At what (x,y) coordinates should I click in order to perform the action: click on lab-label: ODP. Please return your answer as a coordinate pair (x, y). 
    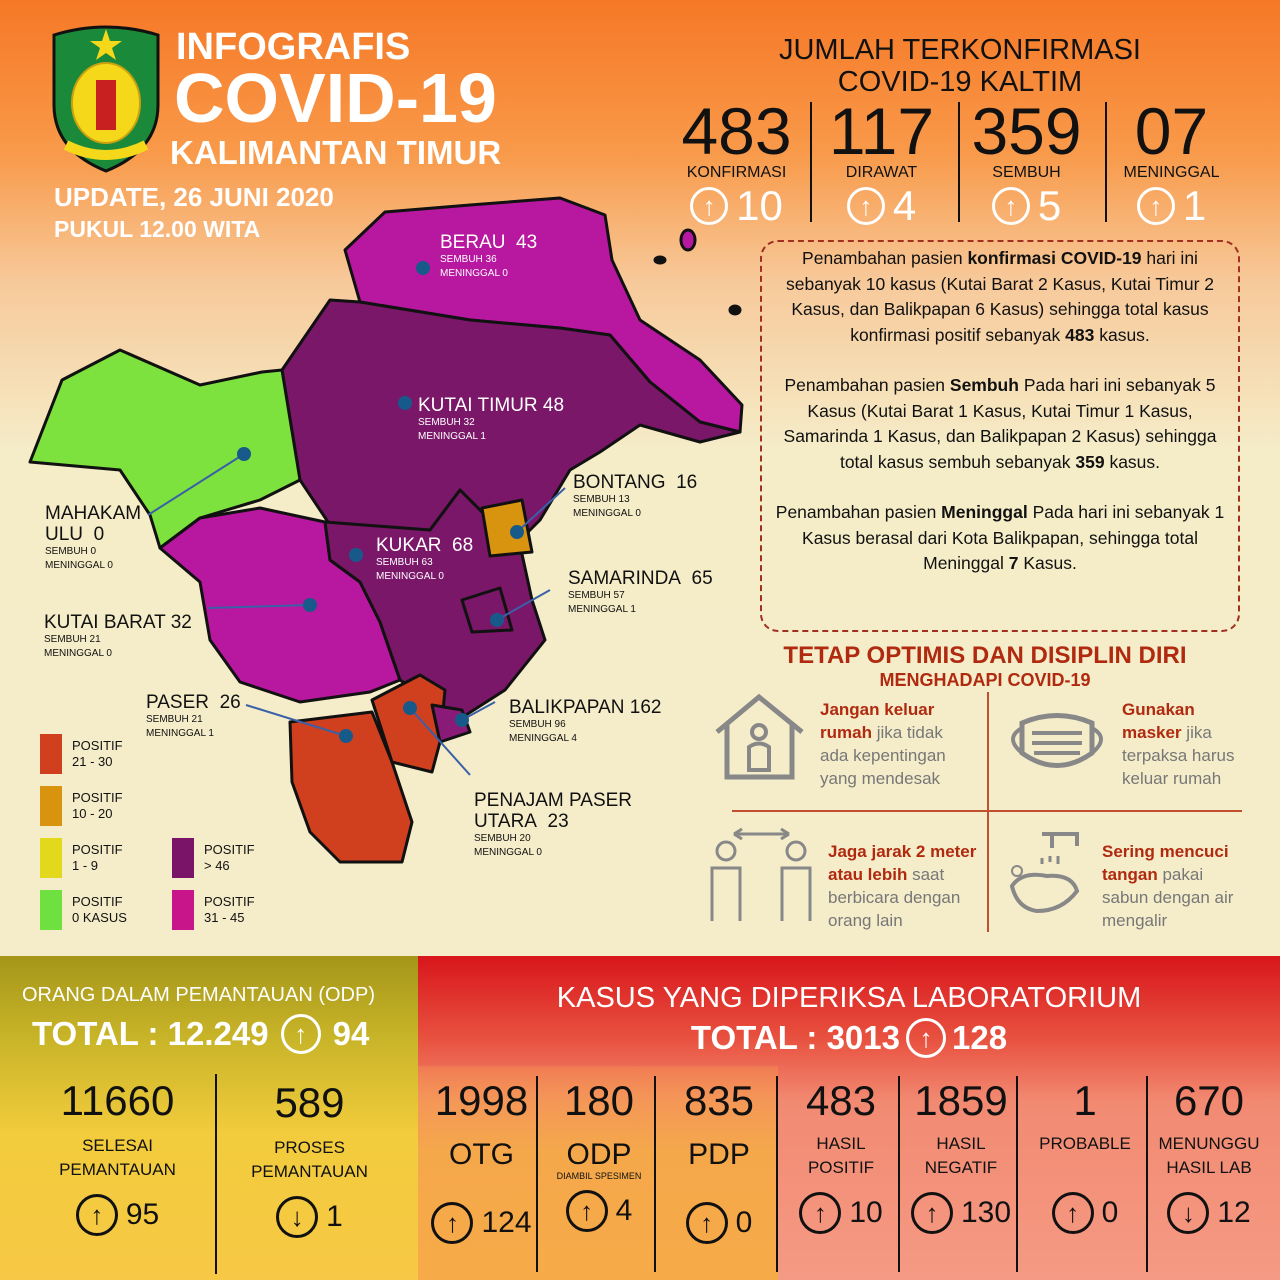
    Looking at the image, I should click on (599, 1154).